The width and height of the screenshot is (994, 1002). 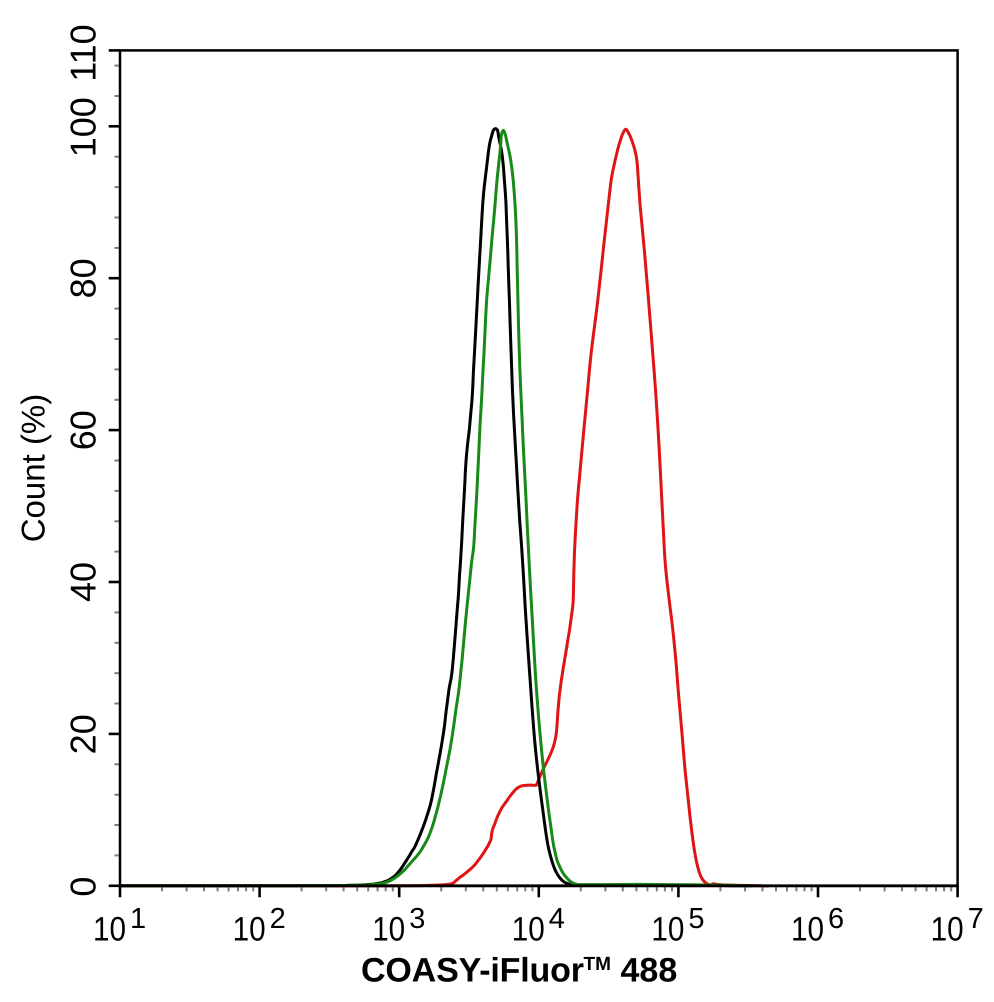 What do you see at coordinates (836, 919) in the screenshot?
I see `svg-text: 6` at bounding box center [836, 919].